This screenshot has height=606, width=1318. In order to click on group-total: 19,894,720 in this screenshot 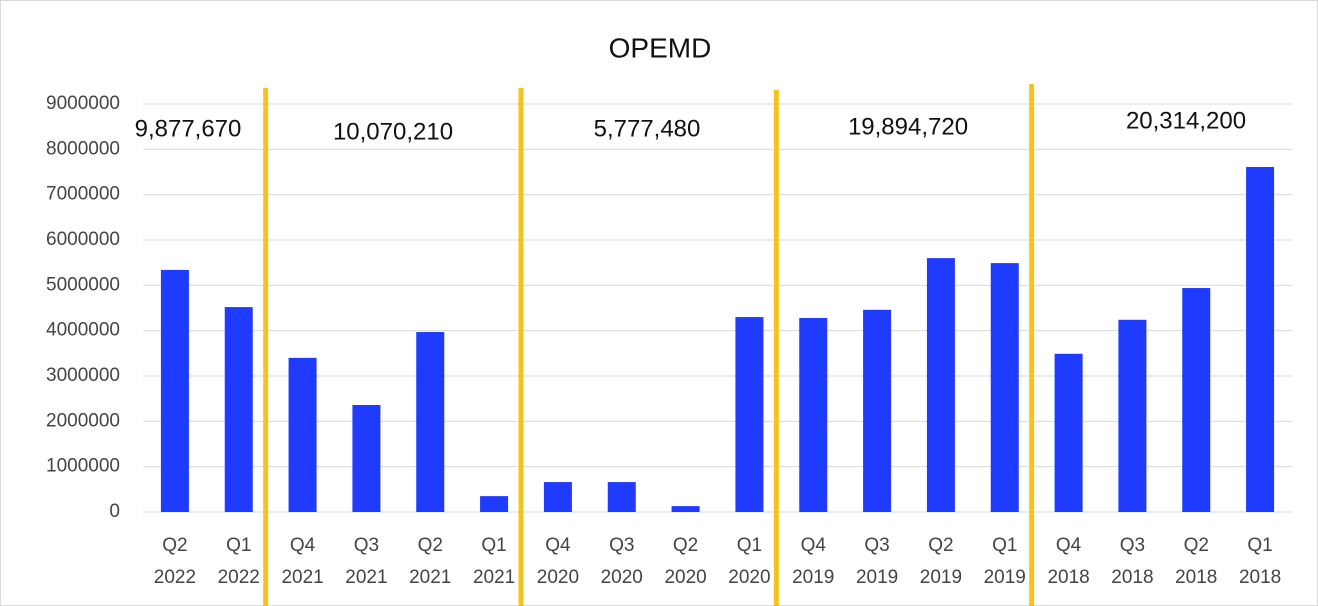, I will do `click(908, 126)`.